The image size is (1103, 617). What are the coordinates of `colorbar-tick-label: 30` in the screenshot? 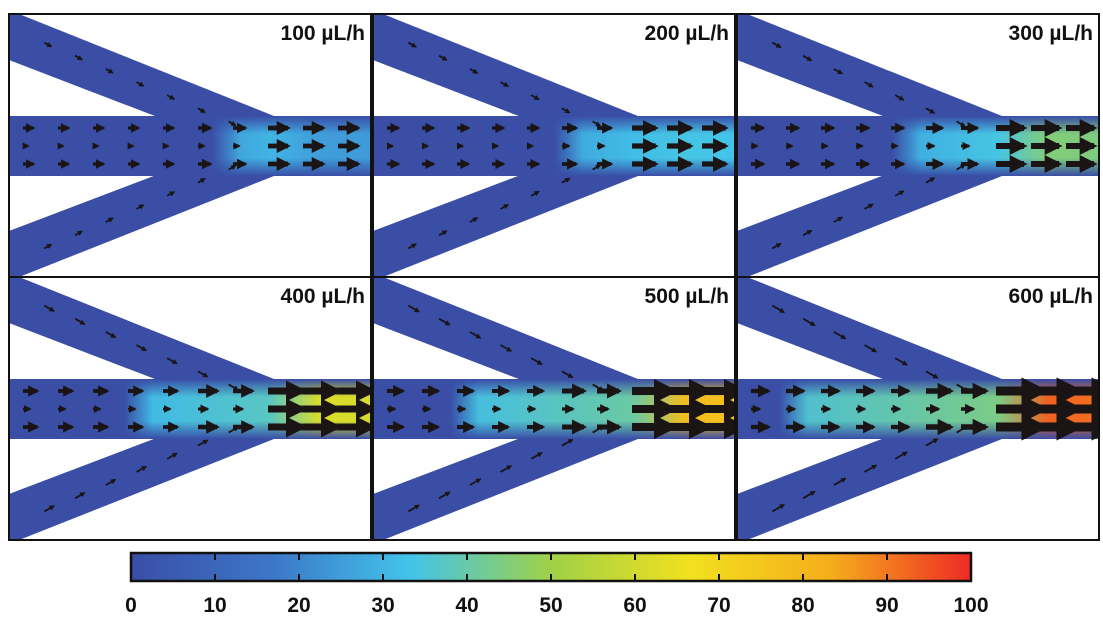 It's located at (382, 605).